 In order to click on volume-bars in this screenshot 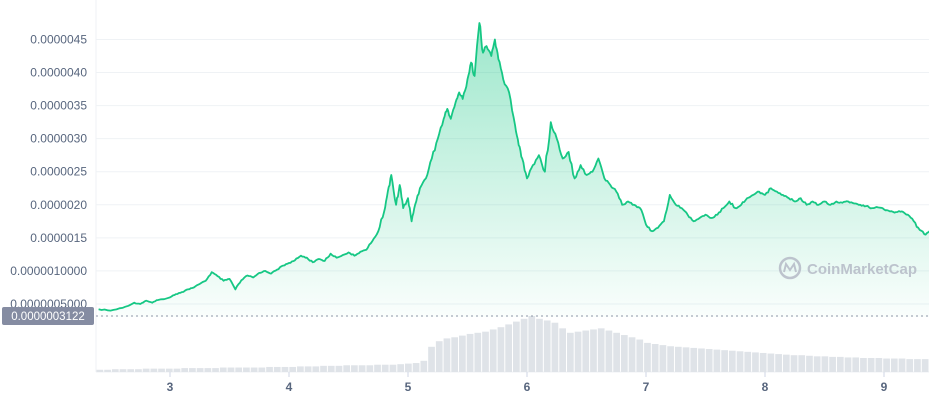, I will do `click(512, 344)`.